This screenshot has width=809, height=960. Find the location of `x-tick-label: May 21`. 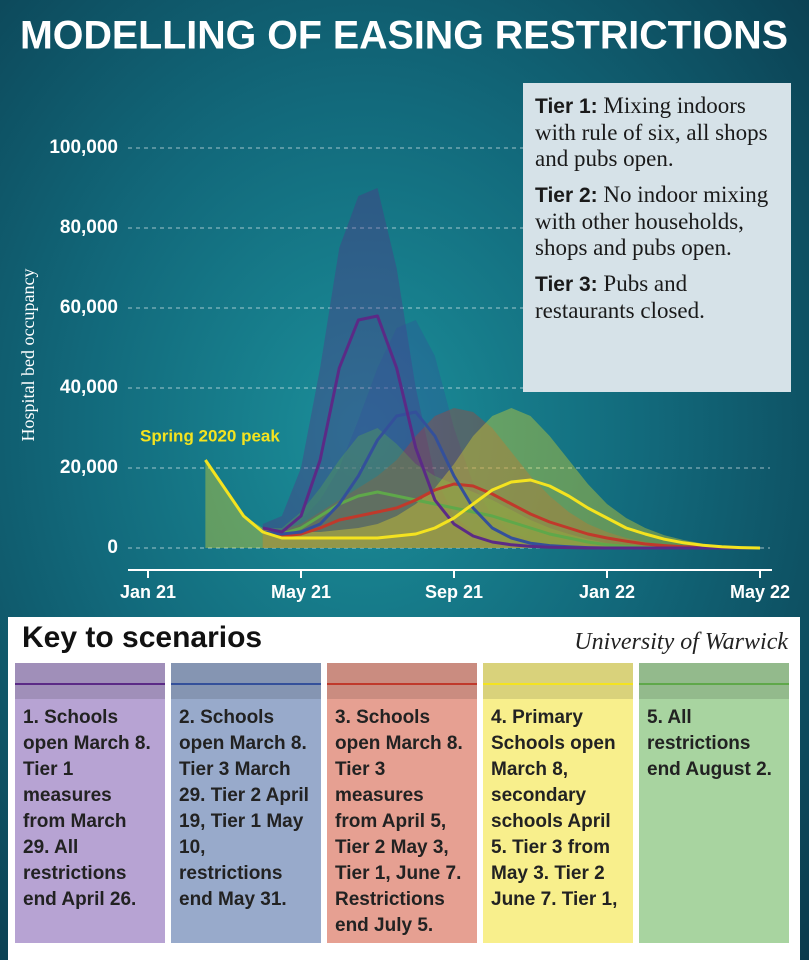

x-tick-label: May 21 is located at coordinates (301, 592).